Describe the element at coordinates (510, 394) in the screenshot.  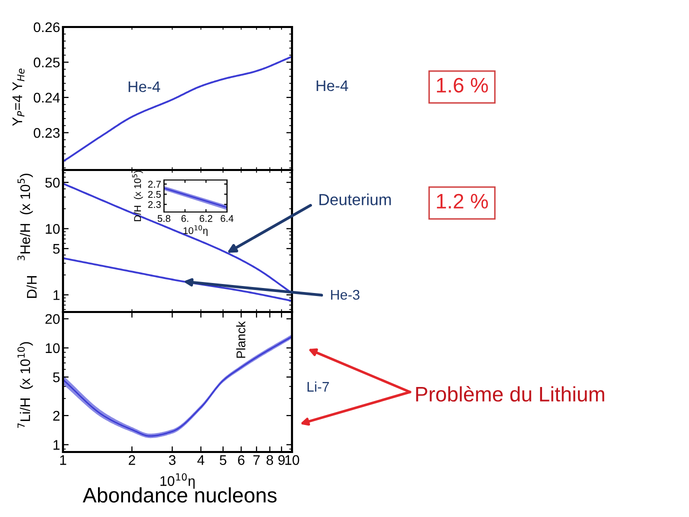
I see `text: Problème du Lithium` at that location.